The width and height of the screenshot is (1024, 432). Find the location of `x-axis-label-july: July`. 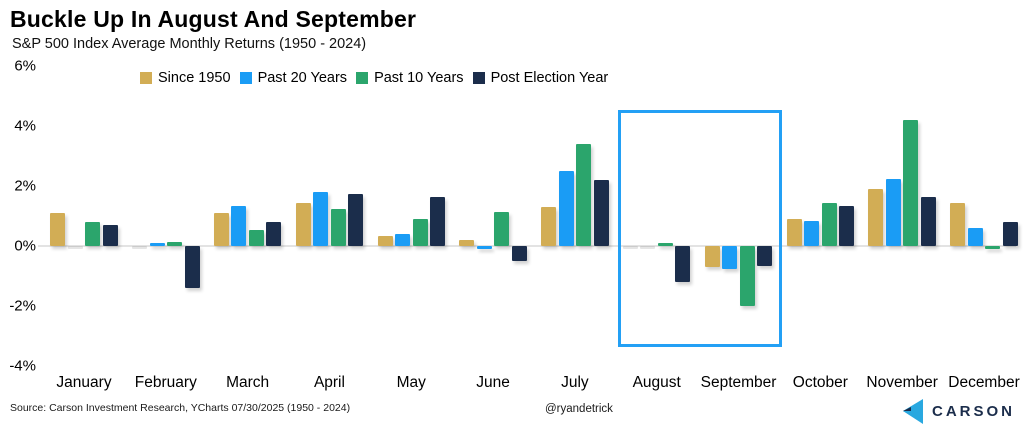

x-axis-label-july: July is located at coordinates (575, 382).